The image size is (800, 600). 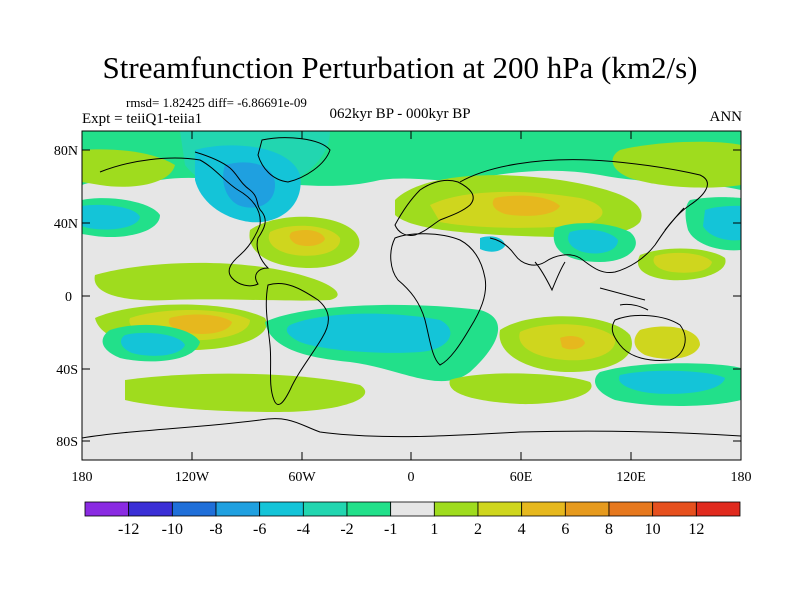 I want to click on colorbar-label: -4, so click(x=303, y=529).